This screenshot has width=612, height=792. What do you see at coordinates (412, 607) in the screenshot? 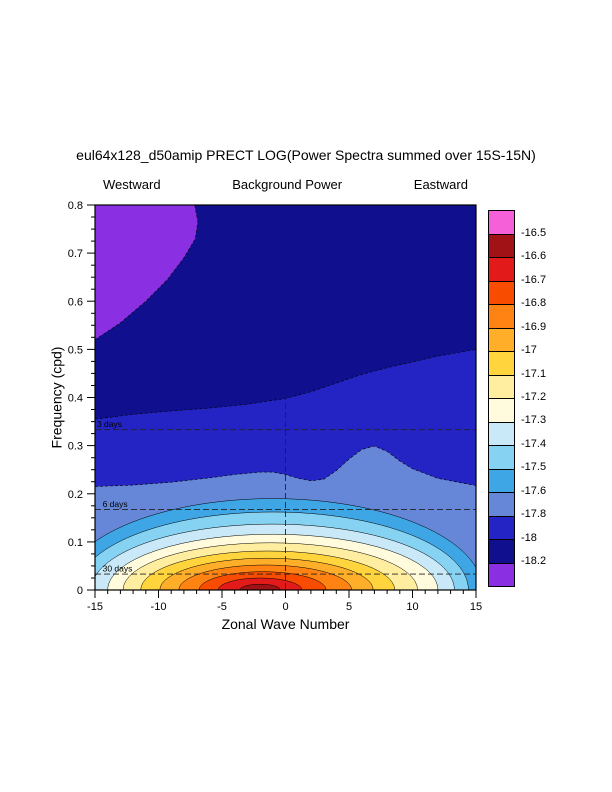
I see `x-tick-label: 10` at bounding box center [412, 607].